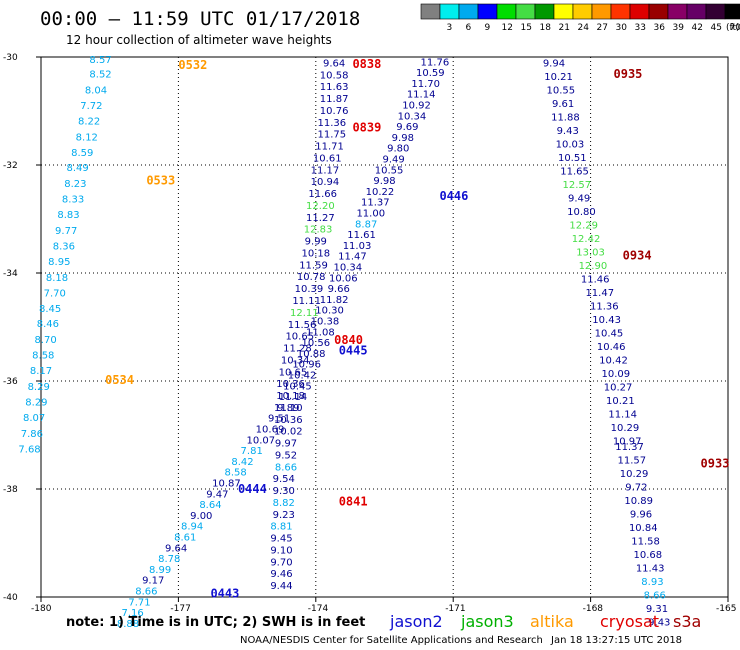 Image resolution: width=740 pixels, height=650 pixels. What do you see at coordinates (284, 515) in the screenshot?
I see `wave-height-value-cryosat: 9.23` at bounding box center [284, 515].